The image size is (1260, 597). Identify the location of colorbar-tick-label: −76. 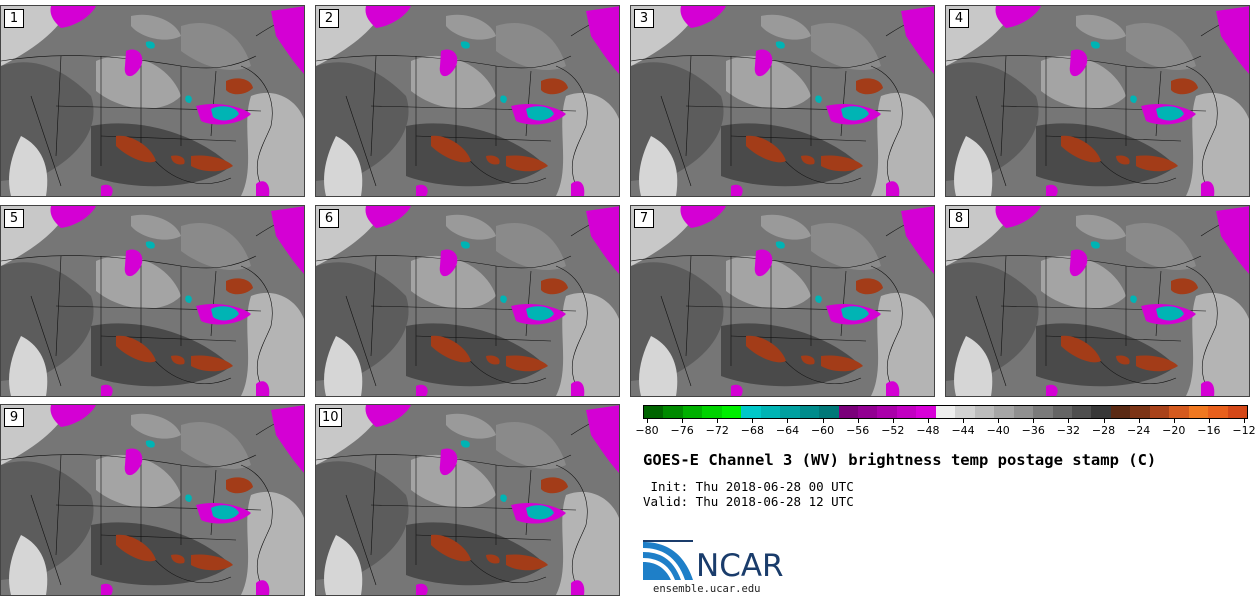
(682, 430).